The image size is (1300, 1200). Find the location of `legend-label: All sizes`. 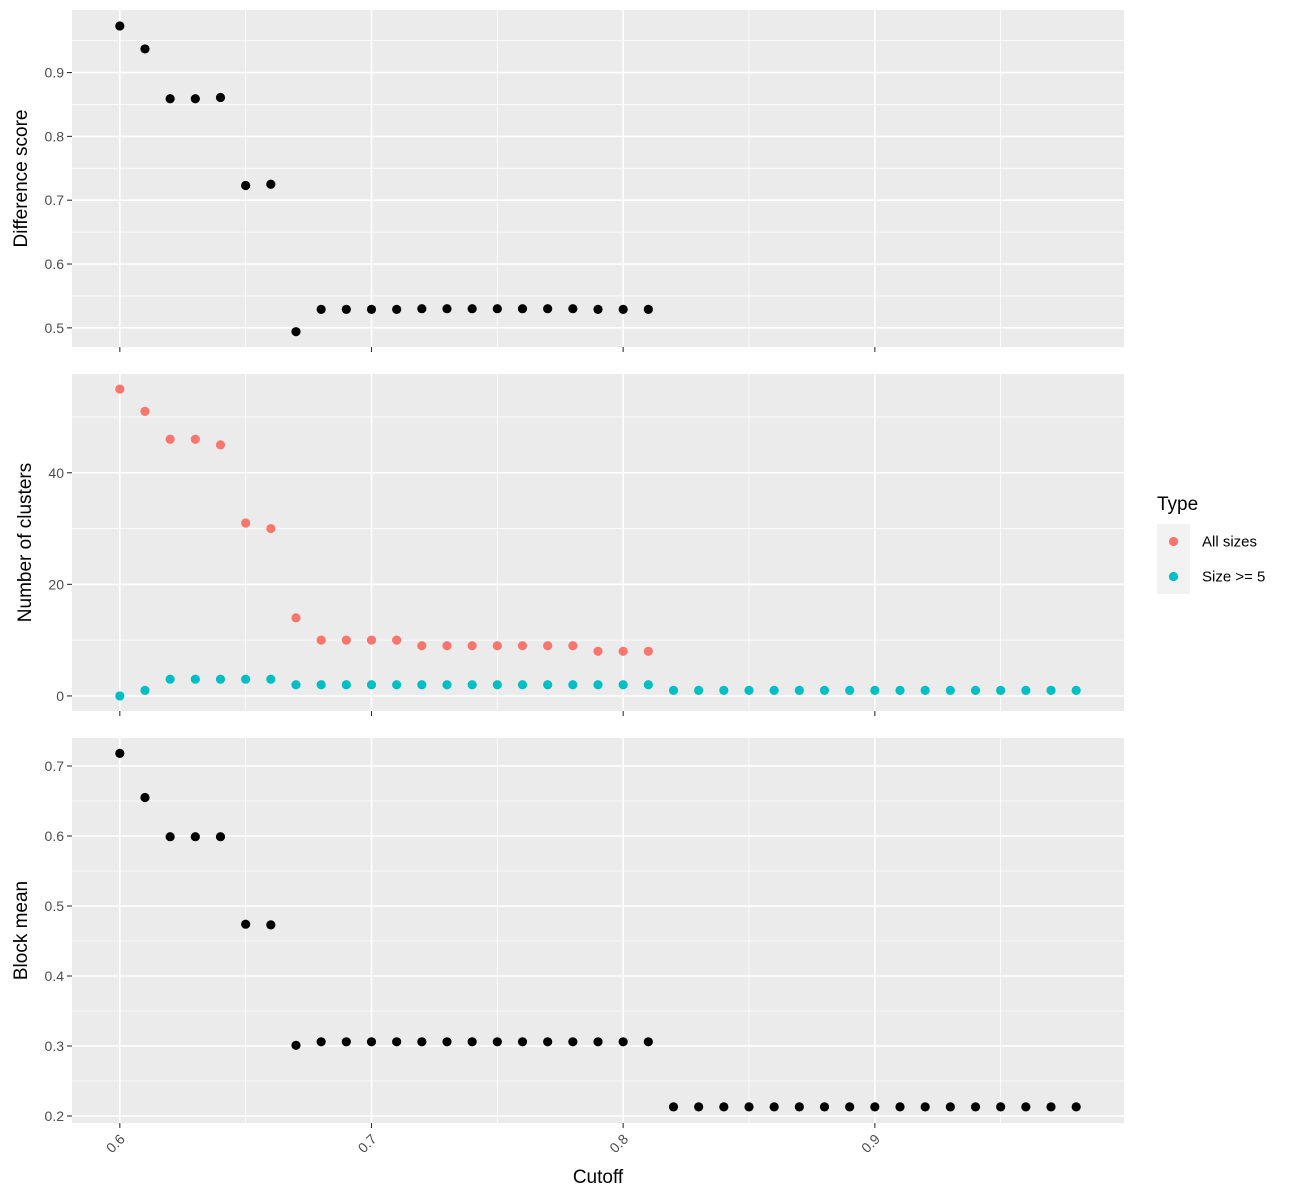

legend-label: All sizes is located at coordinates (1229, 542).